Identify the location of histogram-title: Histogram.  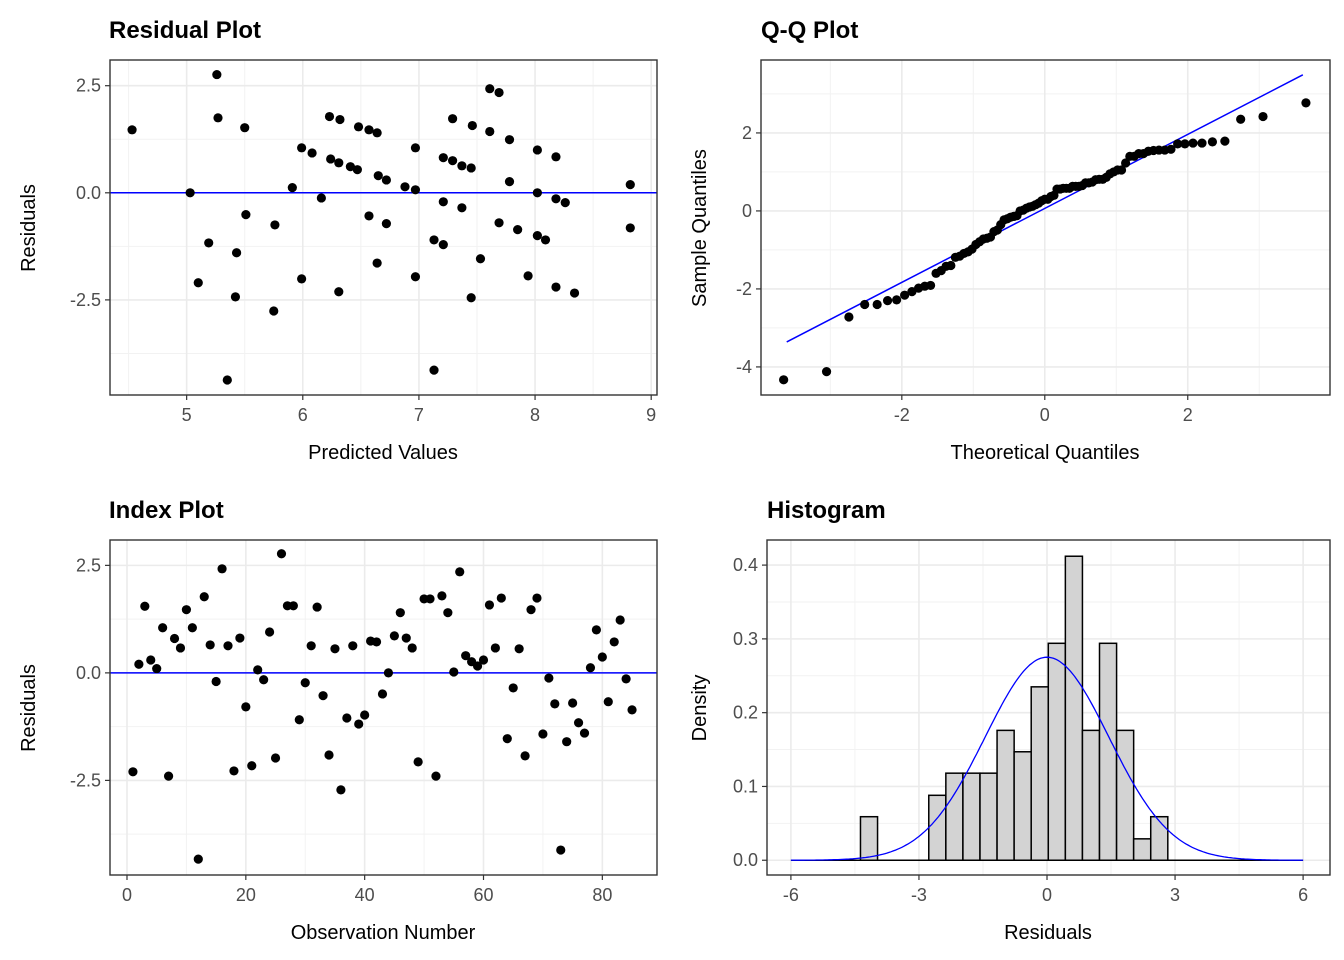
(826, 510).